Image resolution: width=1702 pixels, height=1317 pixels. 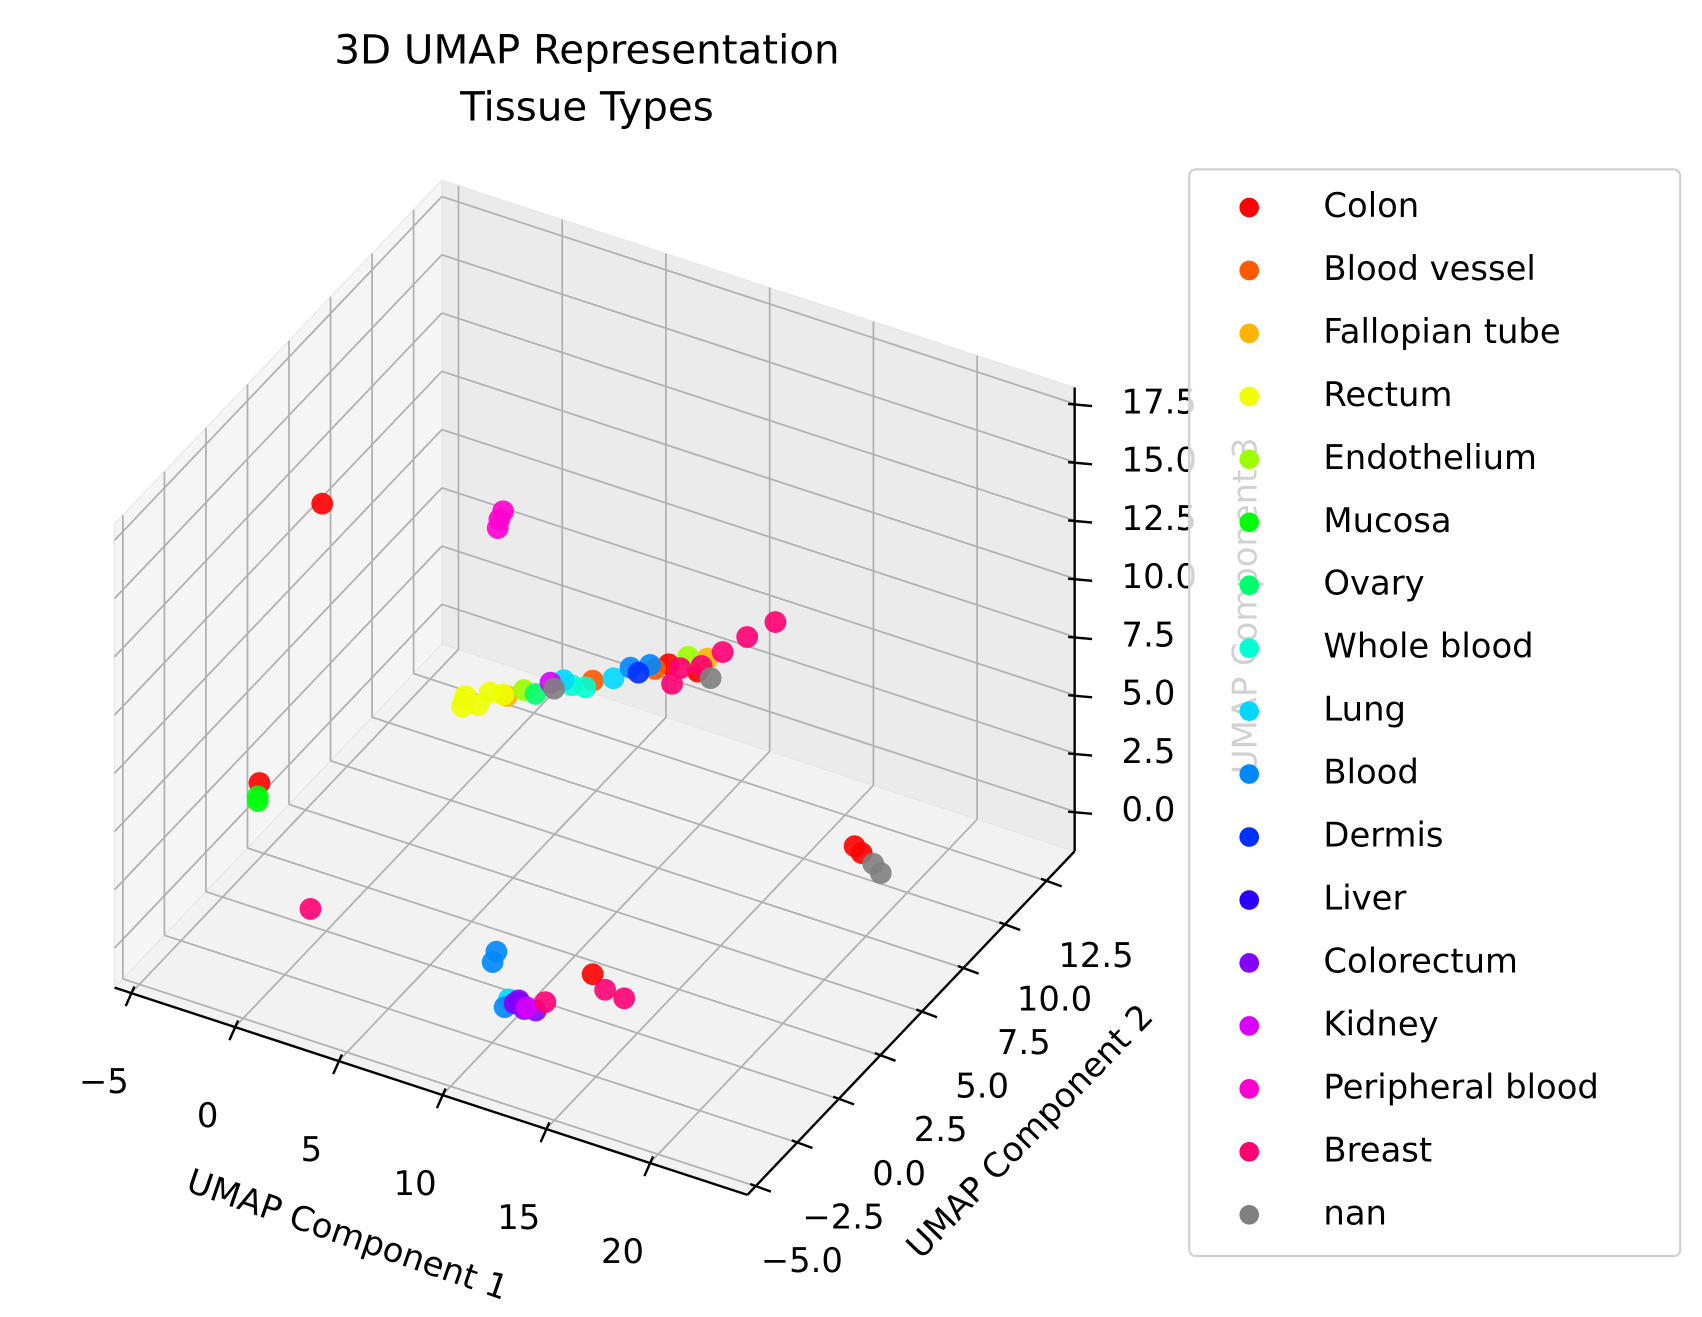 I want to click on legend-label: Mucosa, so click(x=1387, y=520).